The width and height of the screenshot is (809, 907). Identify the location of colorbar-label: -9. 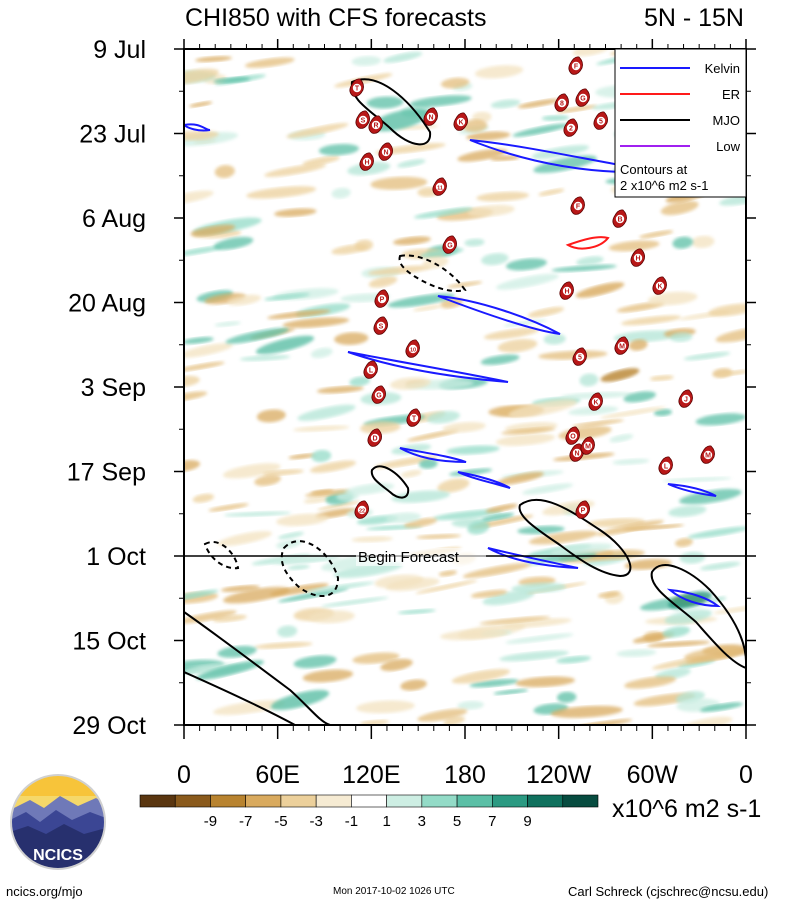
(210, 821).